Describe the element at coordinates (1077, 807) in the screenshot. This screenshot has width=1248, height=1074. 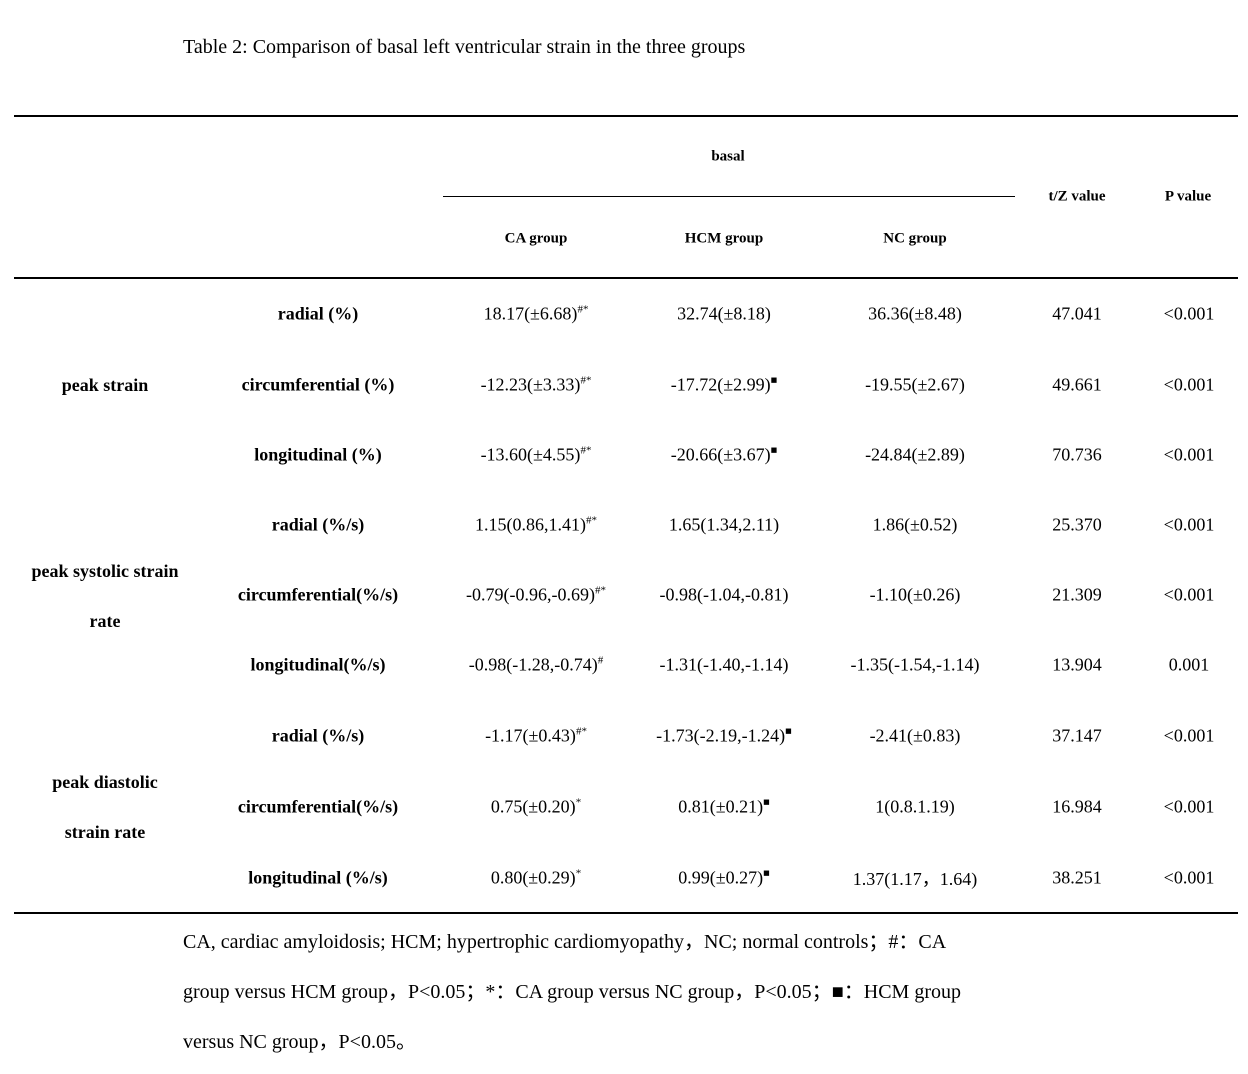
I see `tz-value-cell: 16.984` at that location.